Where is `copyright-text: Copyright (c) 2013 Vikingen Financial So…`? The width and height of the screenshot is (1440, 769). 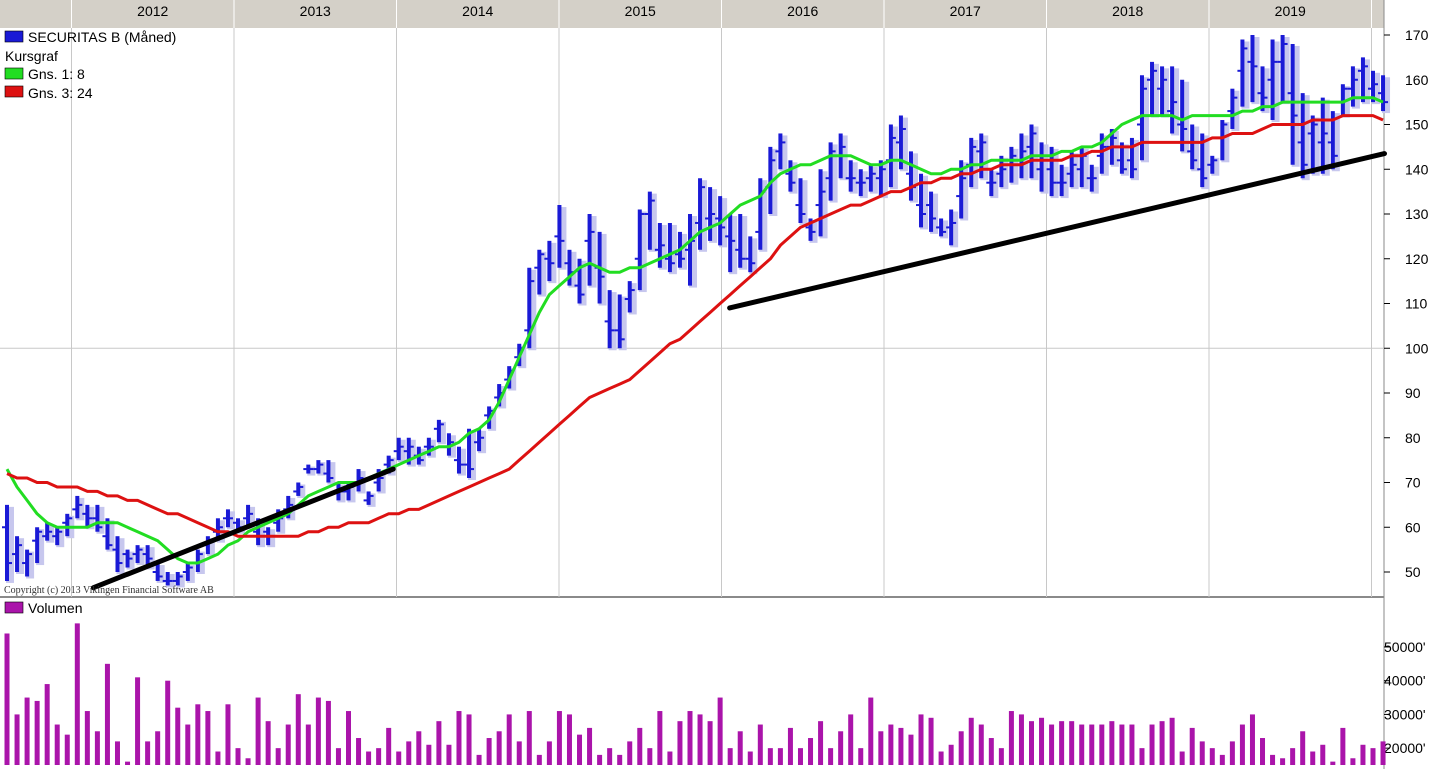 copyright-text: Copyright (c) 2013 Vikingen Financial So… is located at coordinates (109, 590).